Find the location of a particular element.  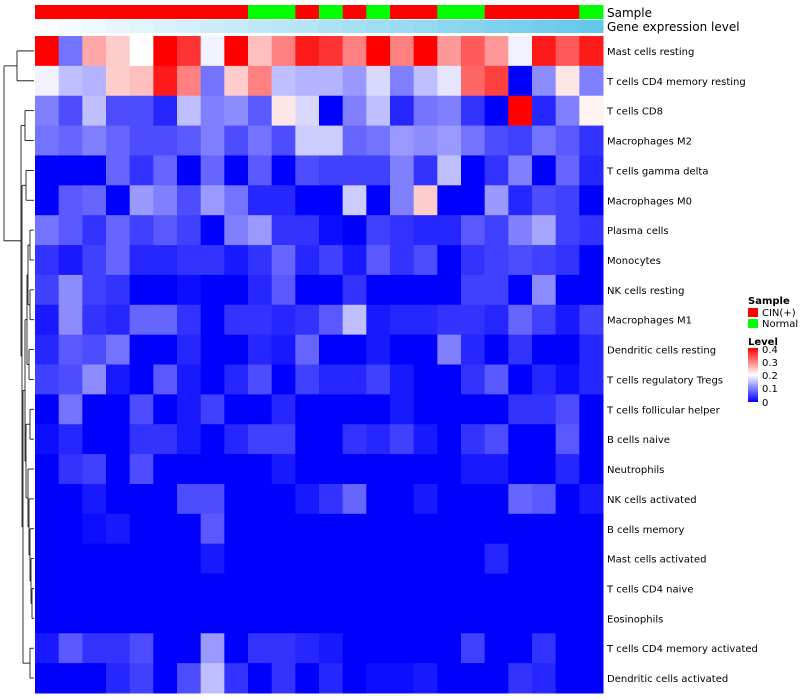

row-label: NK cells resting is located at coordinates (645, 291).